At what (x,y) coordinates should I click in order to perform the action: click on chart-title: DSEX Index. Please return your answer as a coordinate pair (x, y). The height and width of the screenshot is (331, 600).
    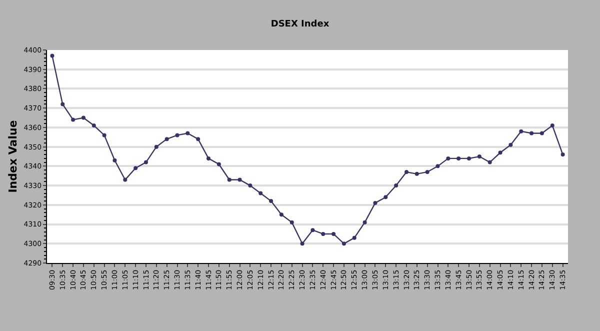
    Looking at the image, I should click on (300, 24).